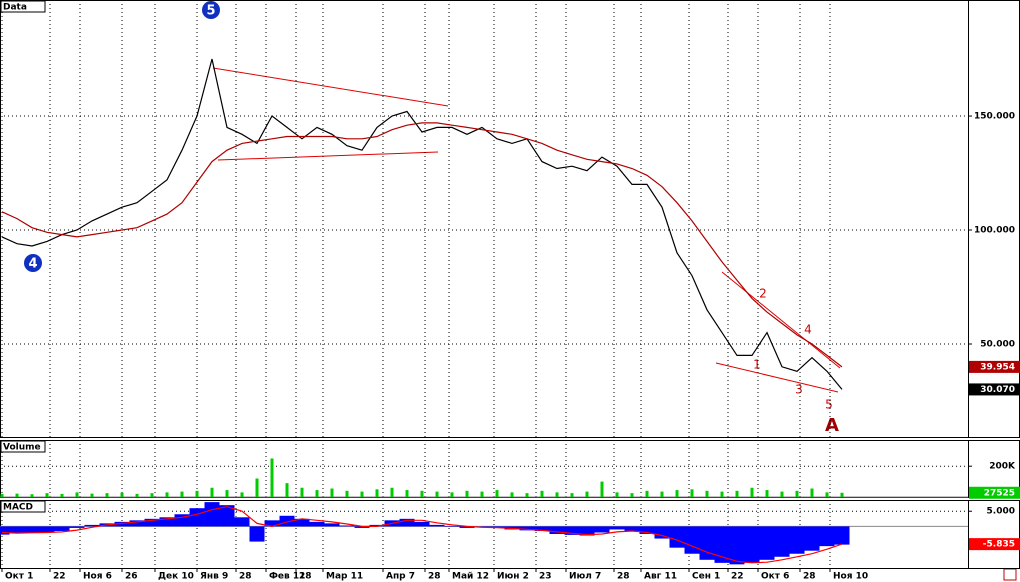 This screenshot has height=582, width=1020. What do you see at coordinates (400, 577) in the screenshot?
I see `x-tick-label: Апр 7` at bounding box center [400, 577].